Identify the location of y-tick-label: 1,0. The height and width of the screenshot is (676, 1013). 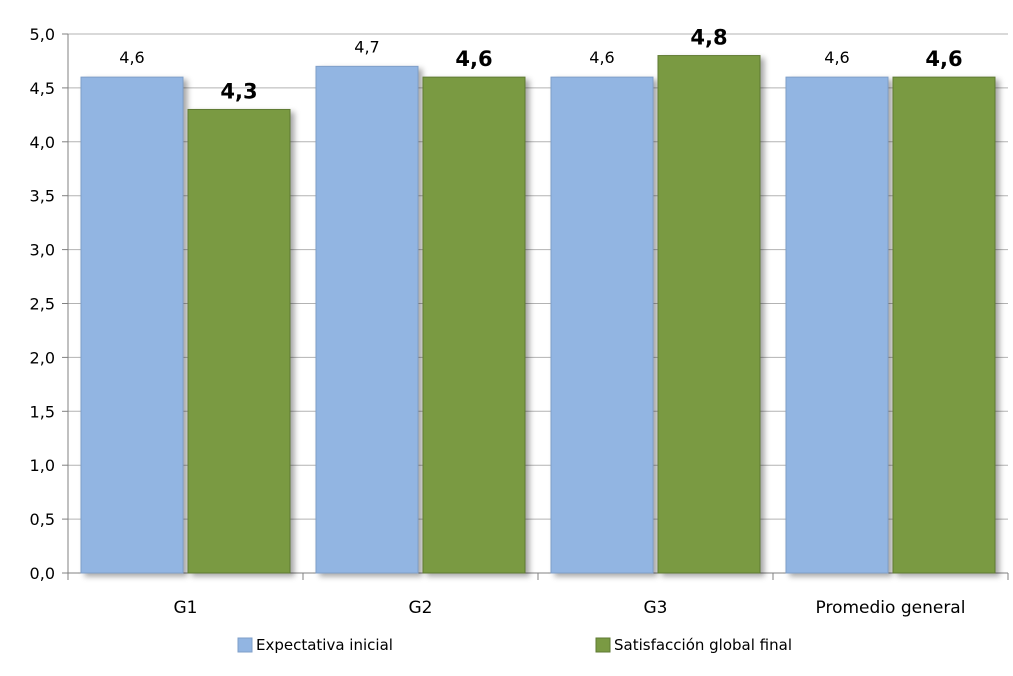
(42, 465).